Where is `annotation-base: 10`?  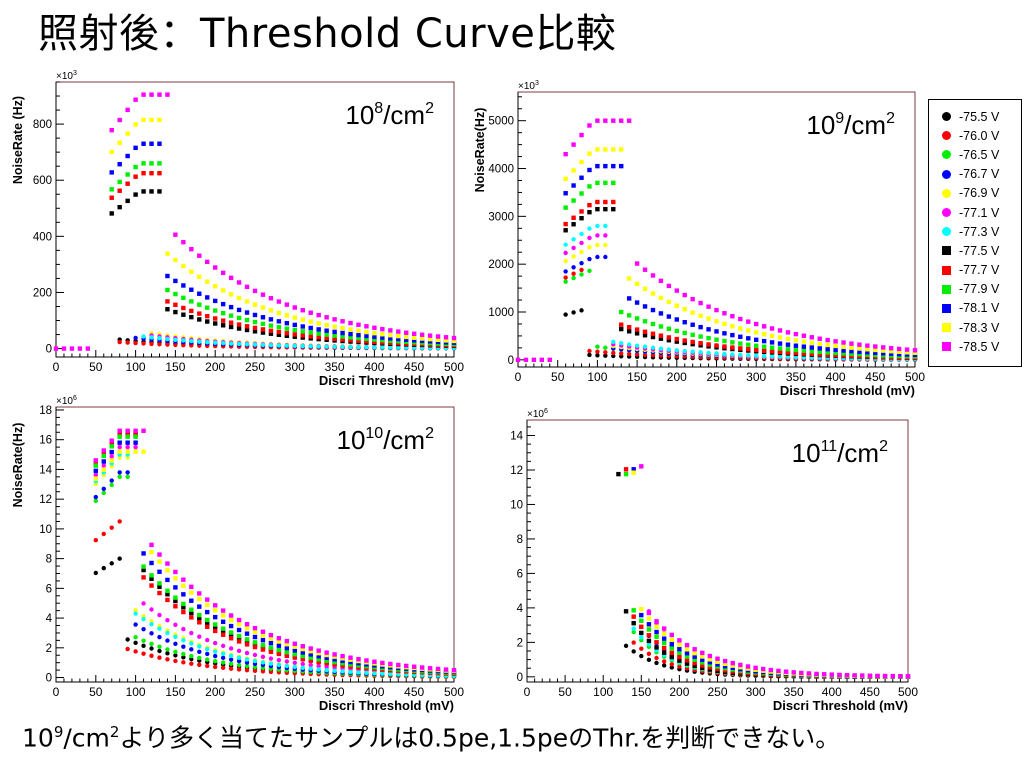
annotation-base: 10 is located at coordinates (350, 440).